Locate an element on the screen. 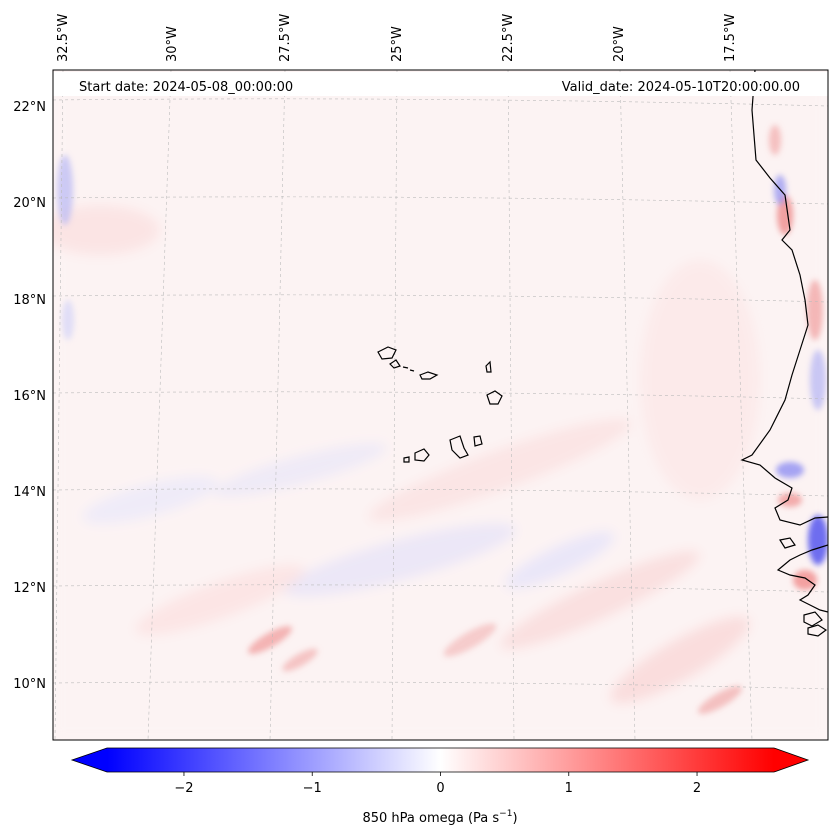  colorbar-outline is located at coordinates (440, 760).